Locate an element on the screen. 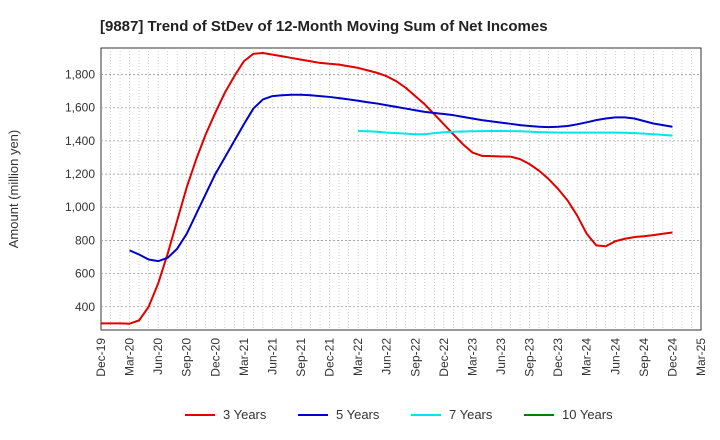 The height and width of the screenshot is (440, 720). x-tick-label: Dec-24 is located at coordinates (672, 357).